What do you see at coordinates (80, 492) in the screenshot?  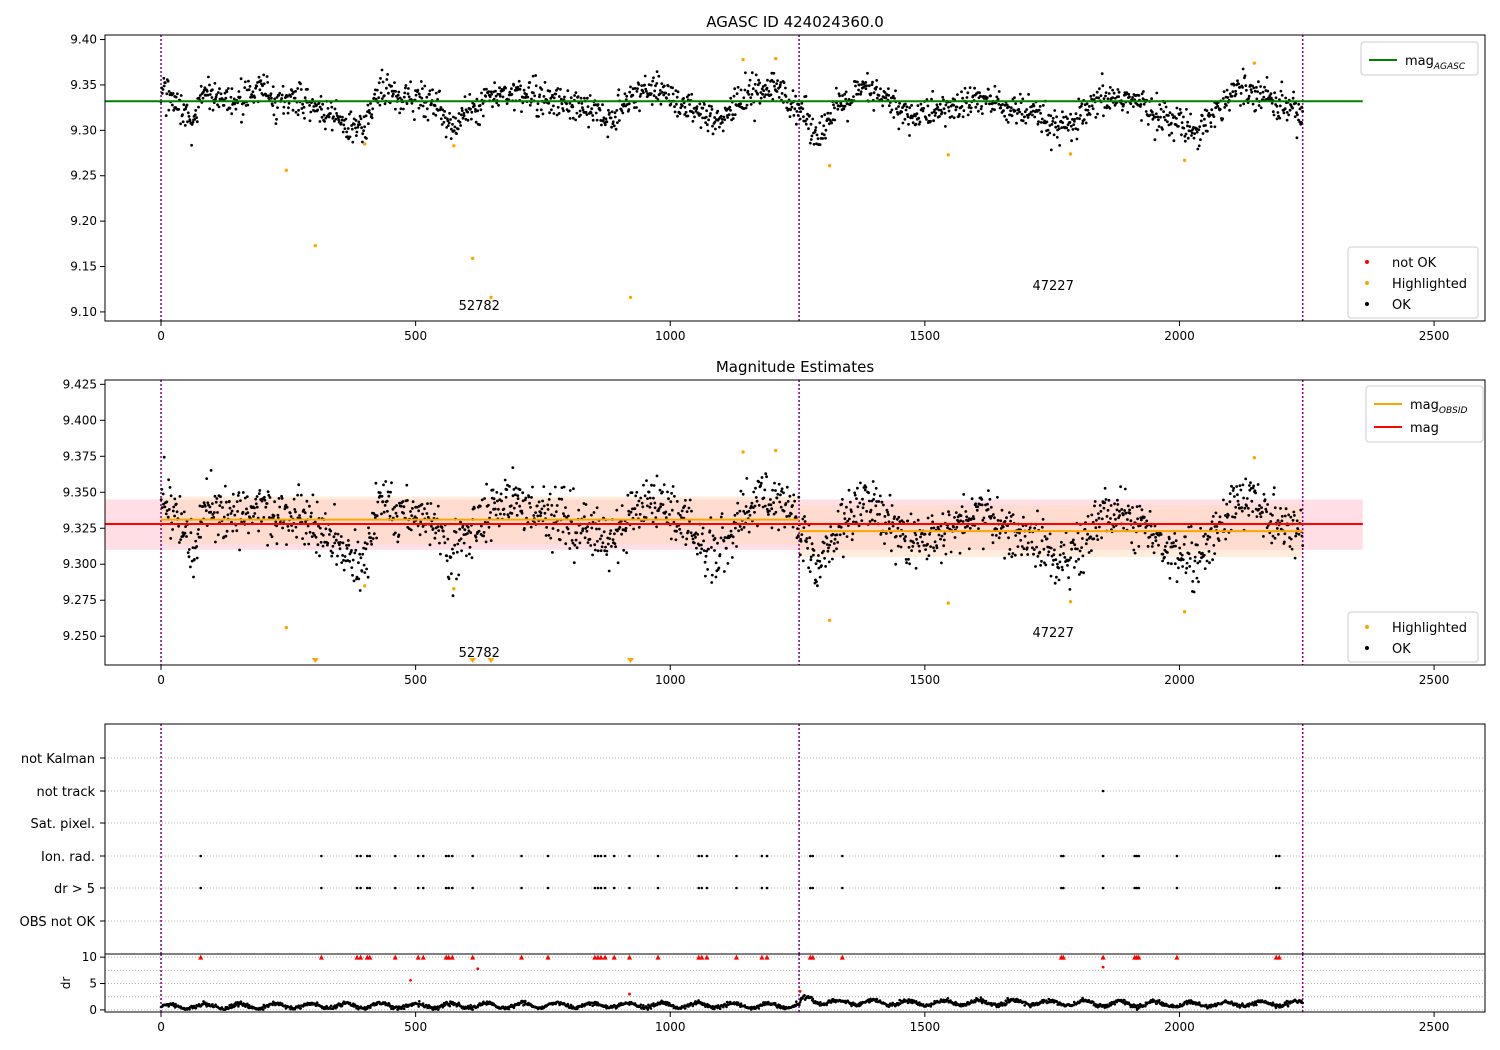 I see `y-tick-label: 9.350` at bounding box center [80, 492].